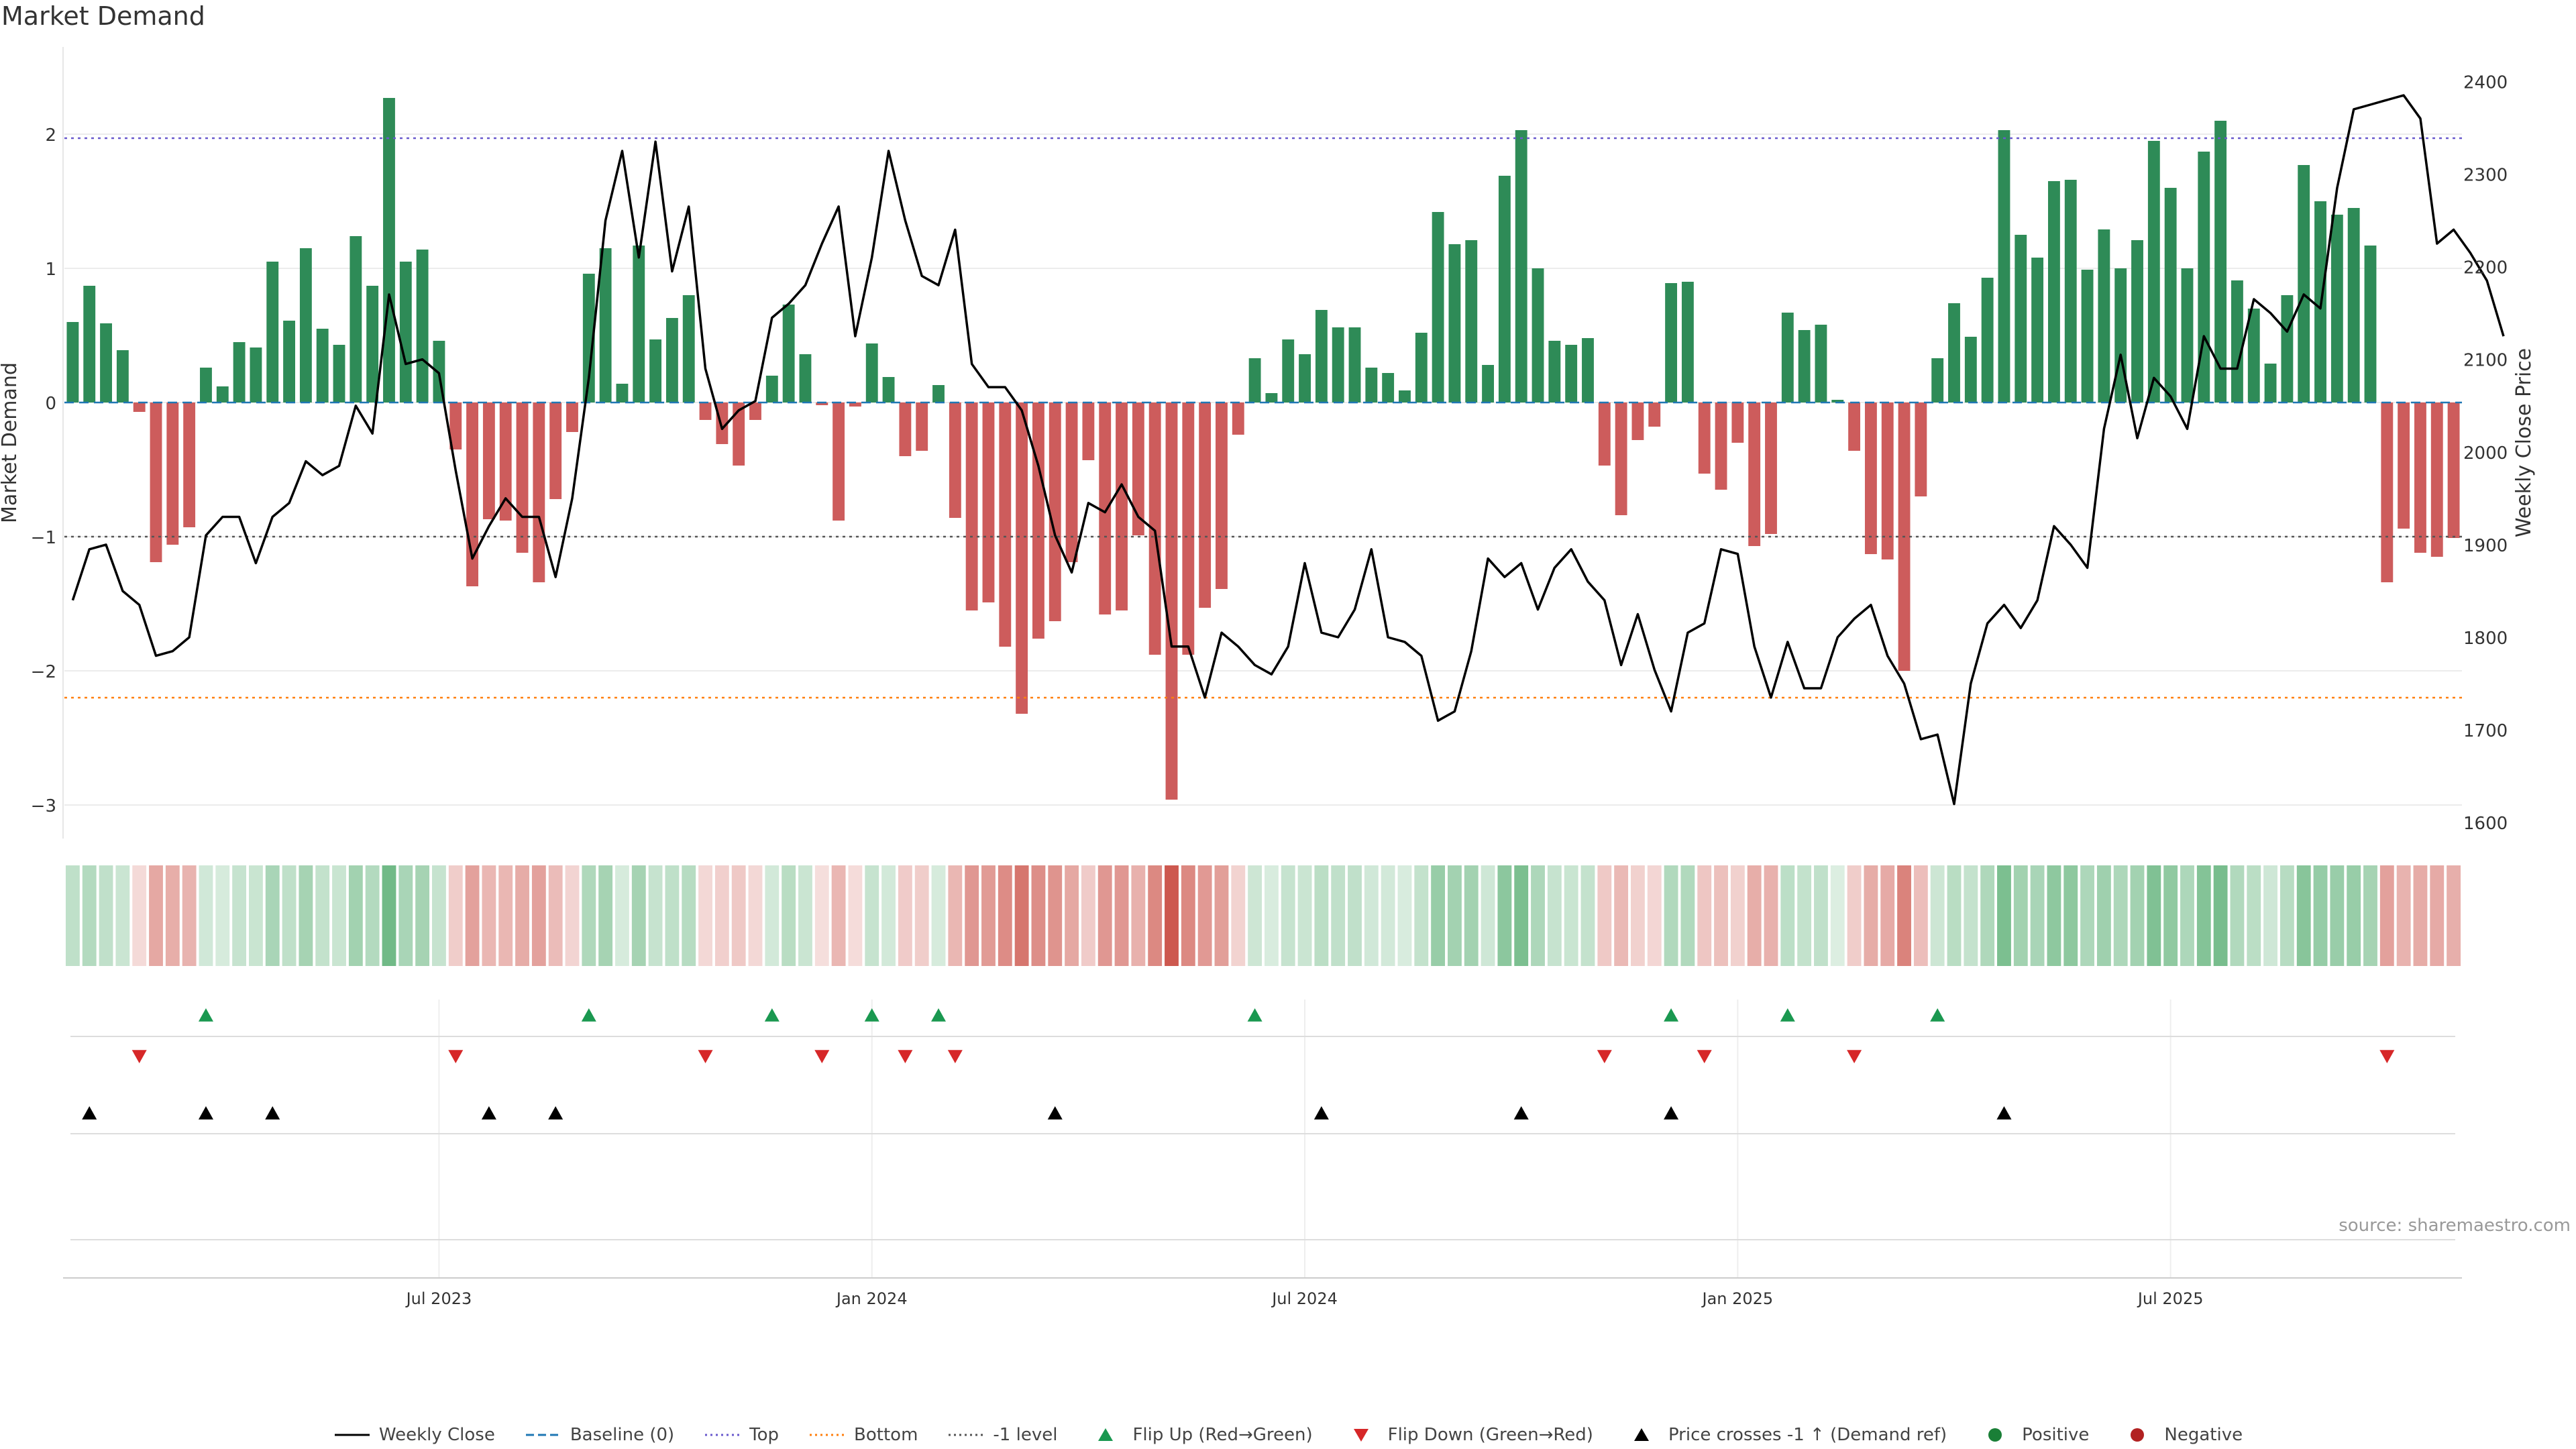 The height and width of the screenshot is (1449, 2576). I want to click on legend-label: Positive, so click(2056, 1435).